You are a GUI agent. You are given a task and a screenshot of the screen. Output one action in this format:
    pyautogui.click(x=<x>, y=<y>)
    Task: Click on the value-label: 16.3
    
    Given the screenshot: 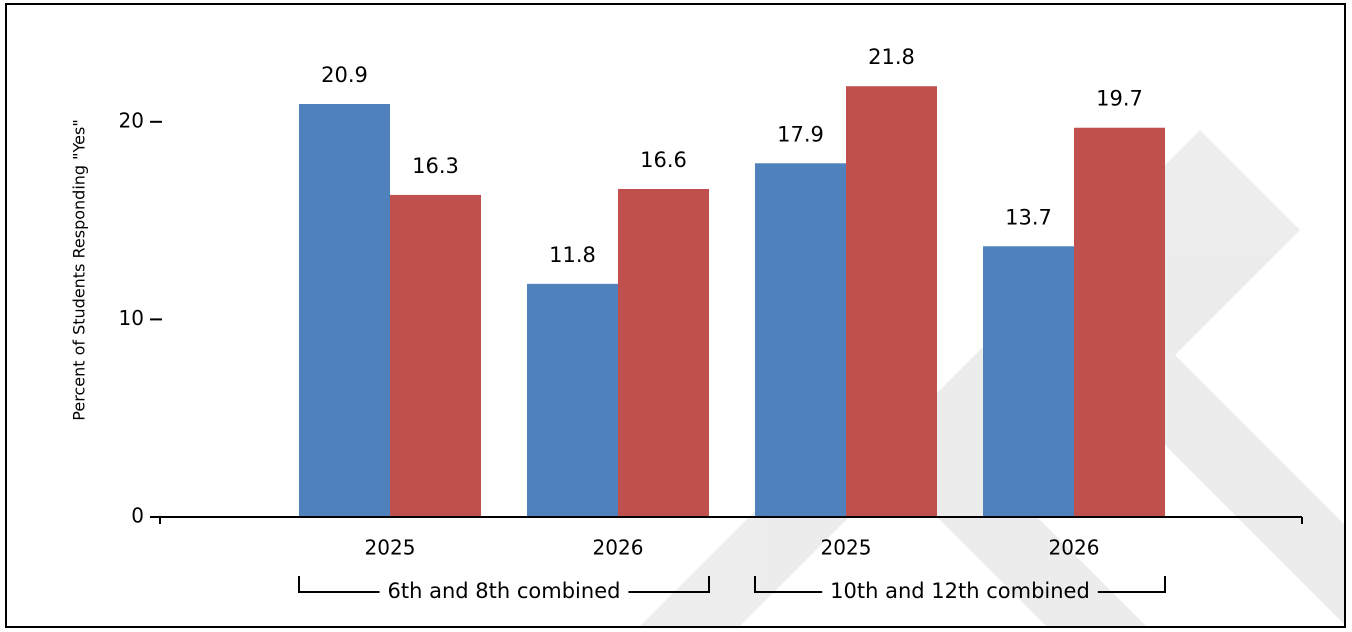 What is the action you would take?
    pyautogui.click(x=435, y=166)
    